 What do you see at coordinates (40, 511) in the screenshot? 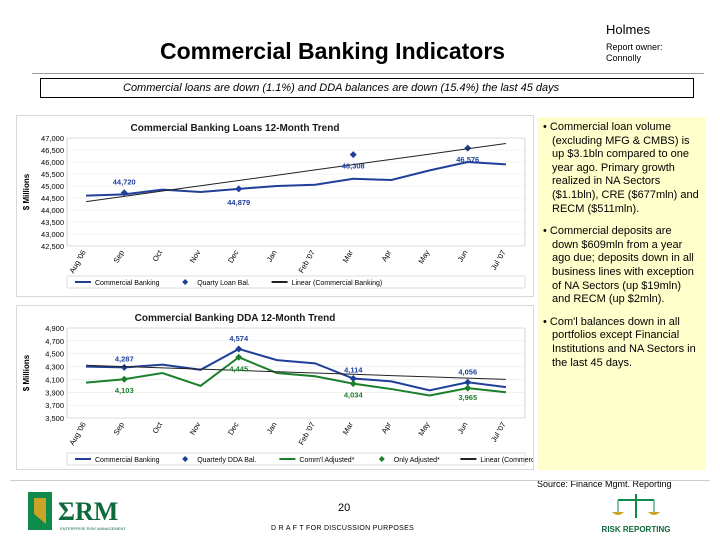
I see `erm-logo-gold-shape` at bounding box center [40, 511].